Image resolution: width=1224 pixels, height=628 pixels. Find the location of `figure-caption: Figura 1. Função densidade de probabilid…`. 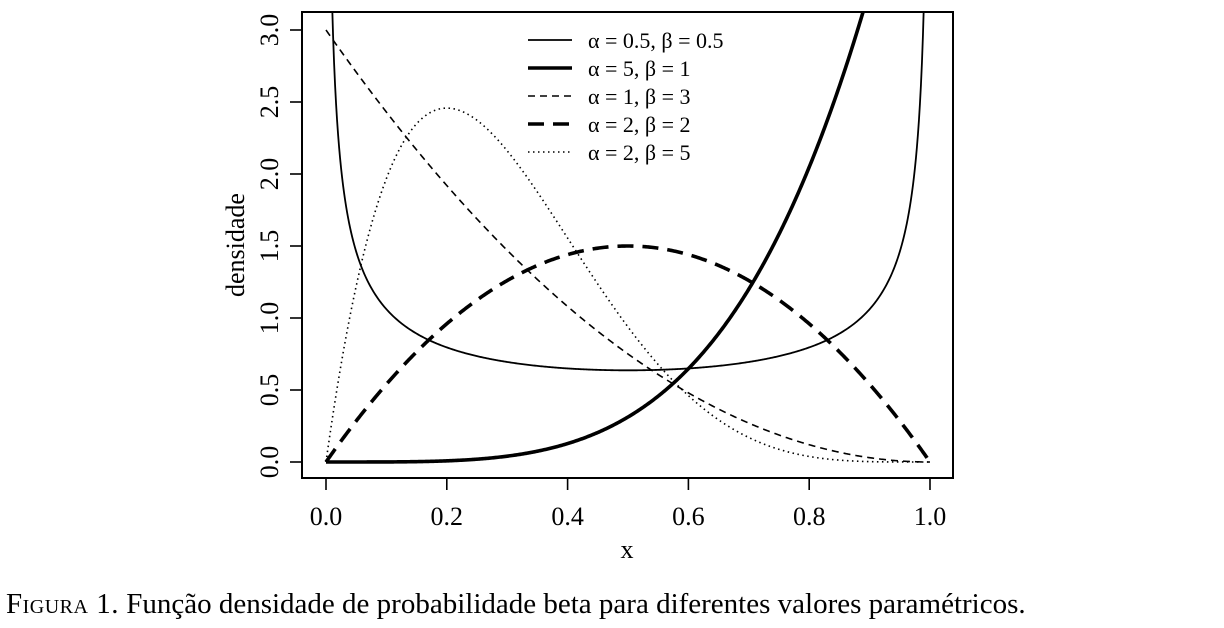

figure-caption: Figura 1. Função densidade de probabilid… is located at coordinates (613, 604).